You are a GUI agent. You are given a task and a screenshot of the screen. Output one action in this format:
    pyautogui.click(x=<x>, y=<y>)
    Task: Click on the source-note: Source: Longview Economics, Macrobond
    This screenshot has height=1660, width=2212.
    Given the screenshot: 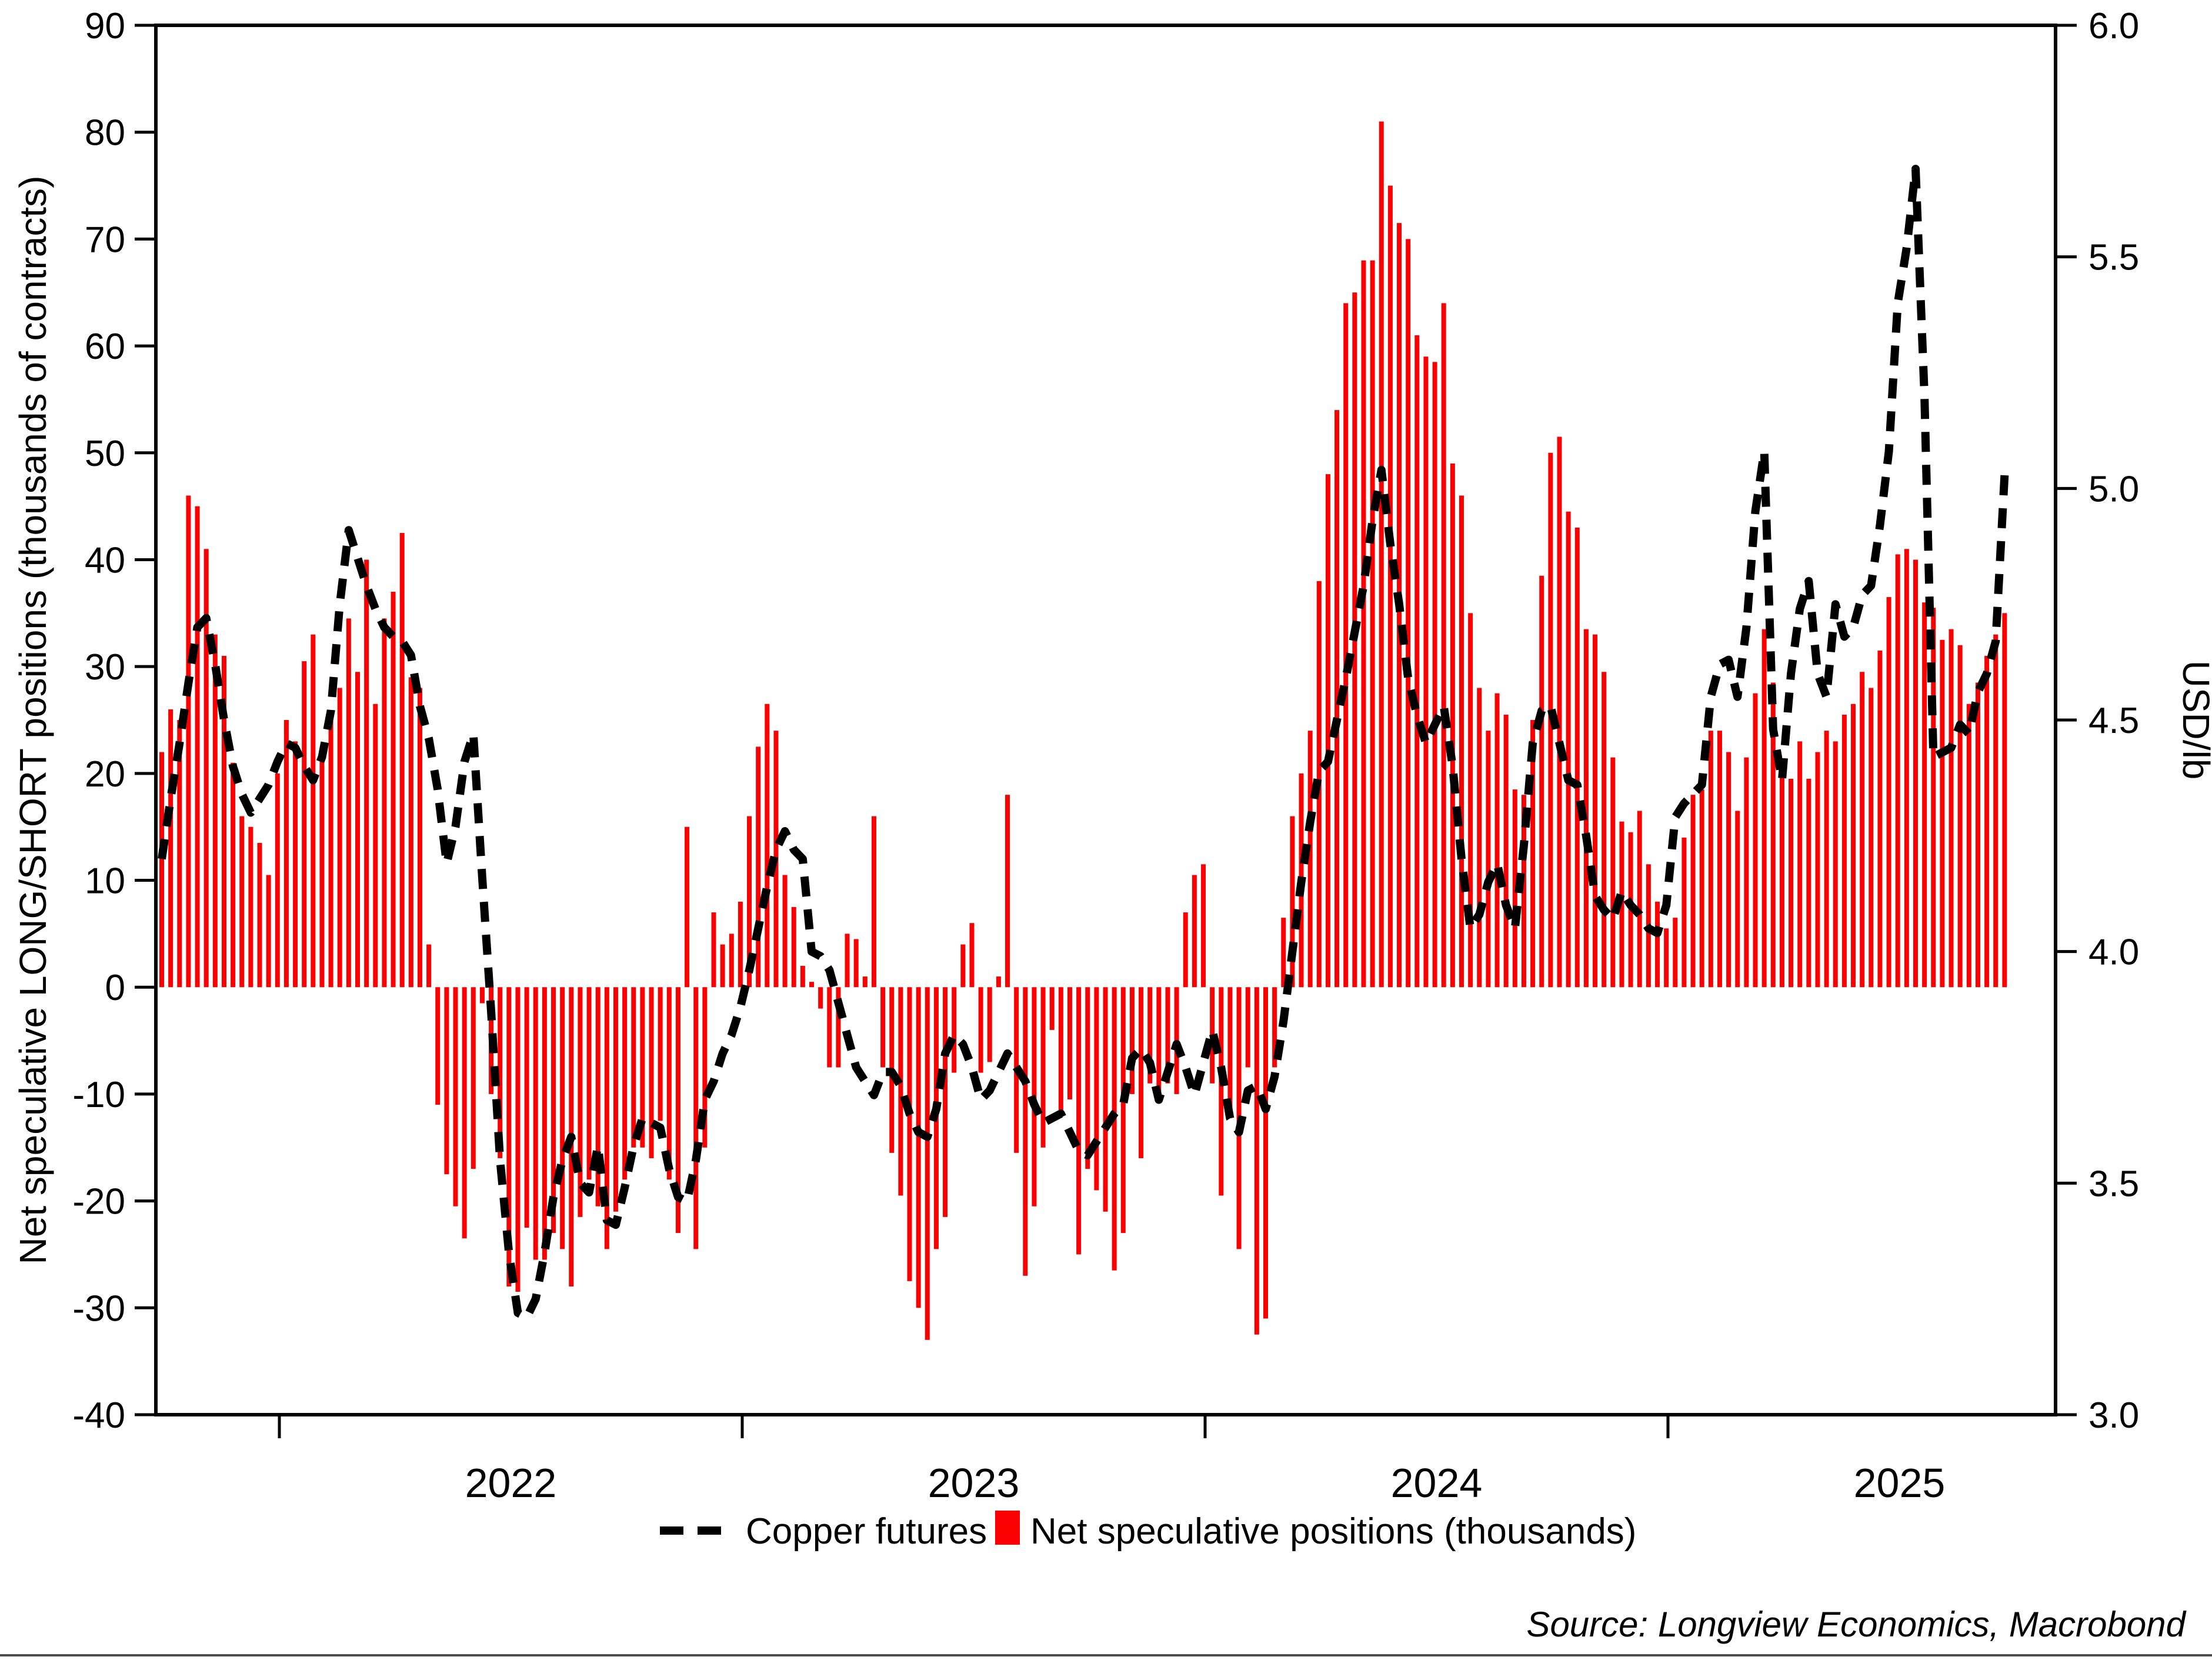 What is the action you would take?
    pyautogui.click(x=1856, y=1624)
    